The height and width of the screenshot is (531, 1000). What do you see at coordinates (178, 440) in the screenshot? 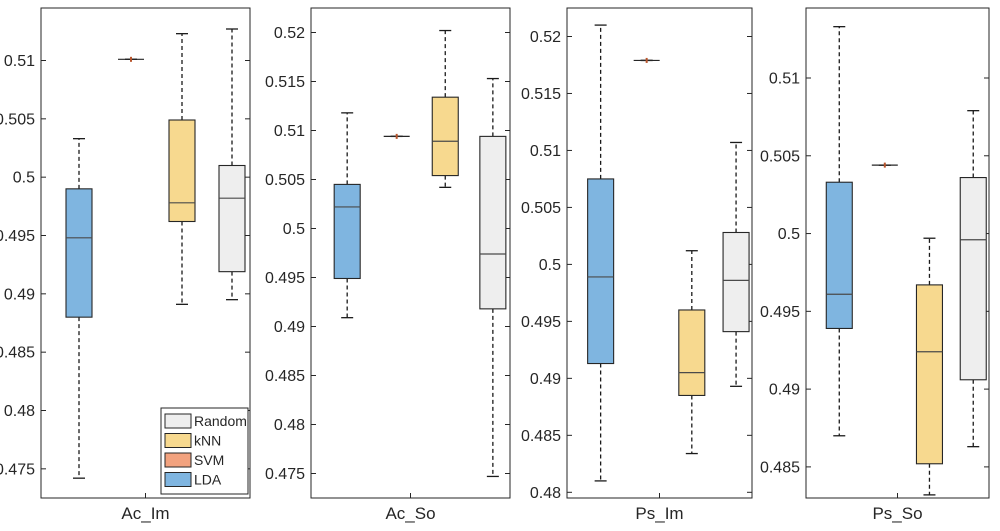
I see `legend-swatch-knn` at bounding box center [178, 440].